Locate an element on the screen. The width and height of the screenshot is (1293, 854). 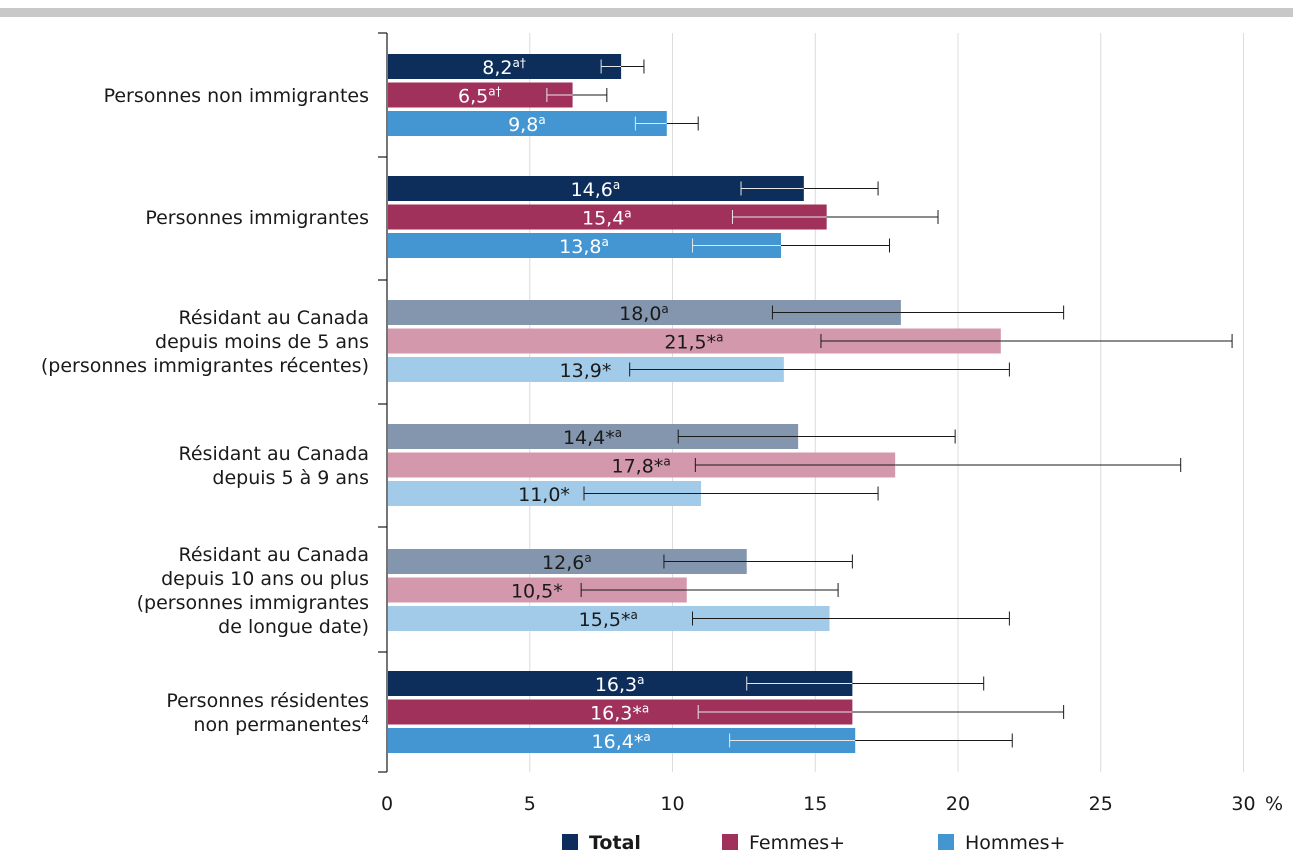
bar-value-label: 10,5* is located at coordinates (537, 592).